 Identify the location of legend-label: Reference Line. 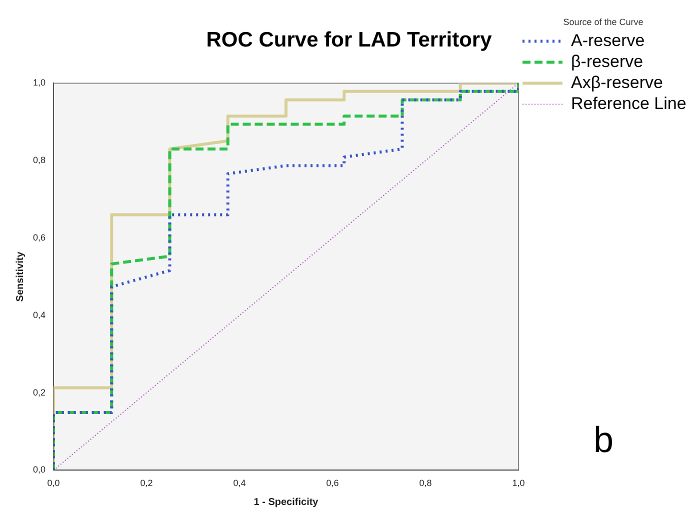
(628, 103).